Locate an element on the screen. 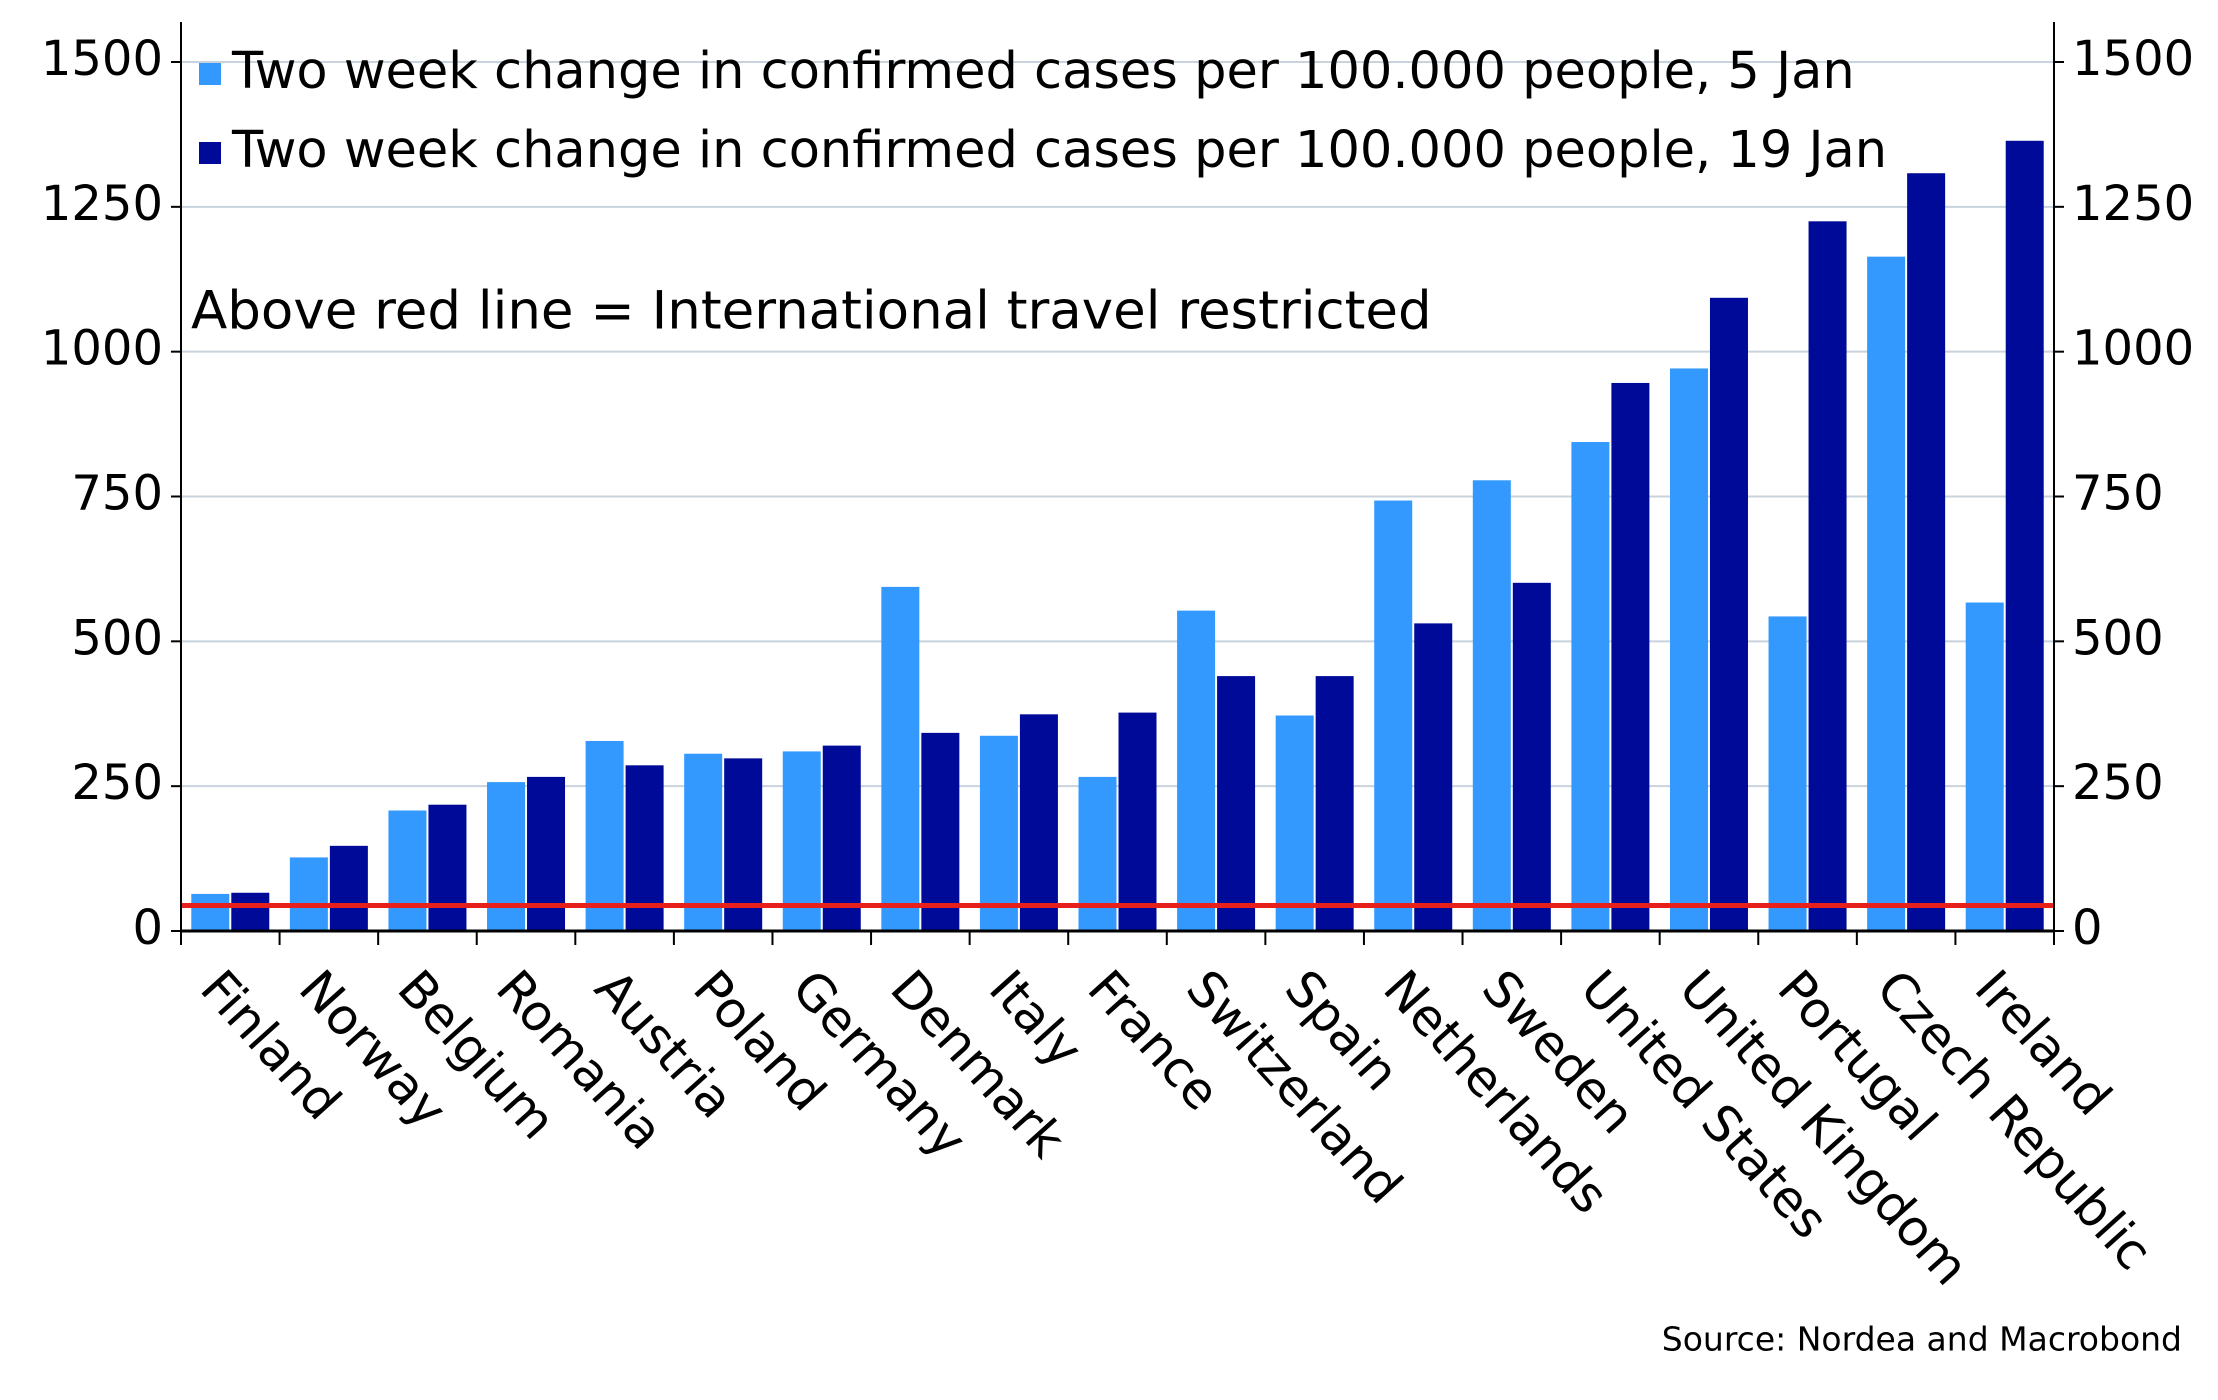  y-tick-label: 1500 is located at coordinates (102, 59).